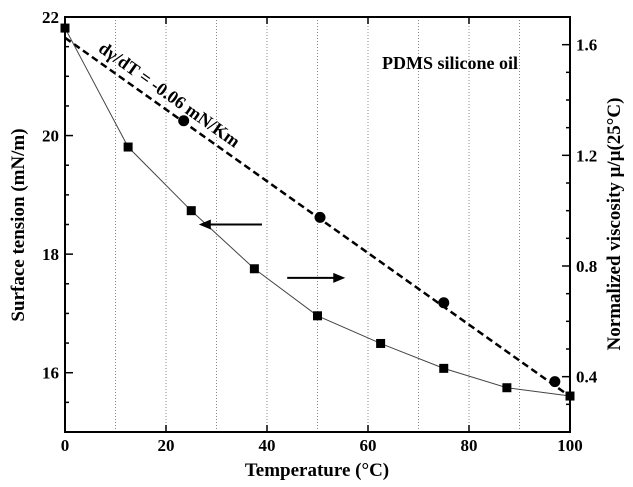  Describe the element at coordinates (50, 136) in the screenshot. I see `y-left-tick-label: 20` at that location.